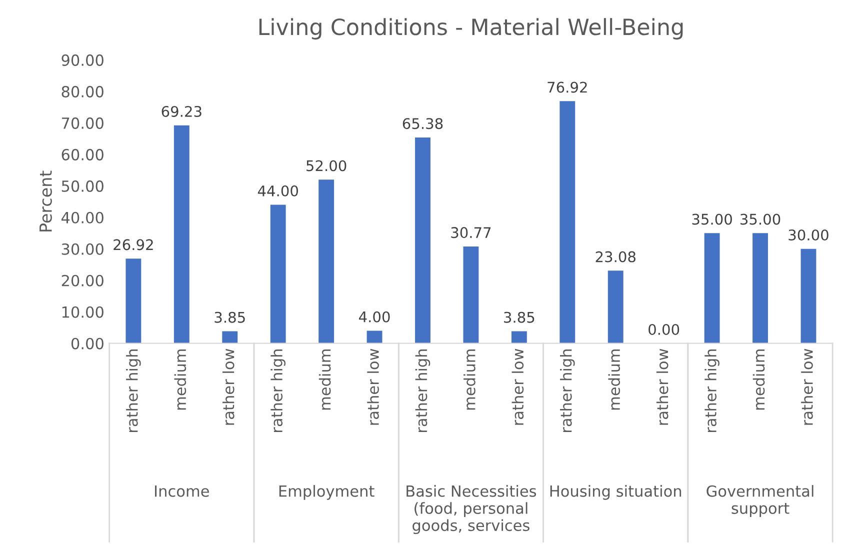 The image size is (841, 545). Describe the element at coordinates (83, 154) in the screenshot. I see `y-tick-label: 60.00` at that location.